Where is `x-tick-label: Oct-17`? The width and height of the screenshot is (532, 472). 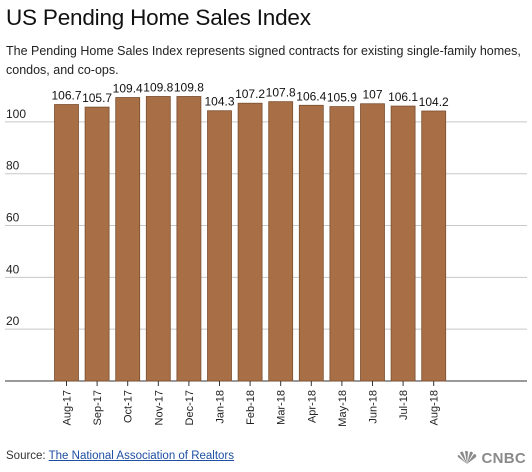 x-tick-label: Oct-17 is located at coordinates (129, 406).